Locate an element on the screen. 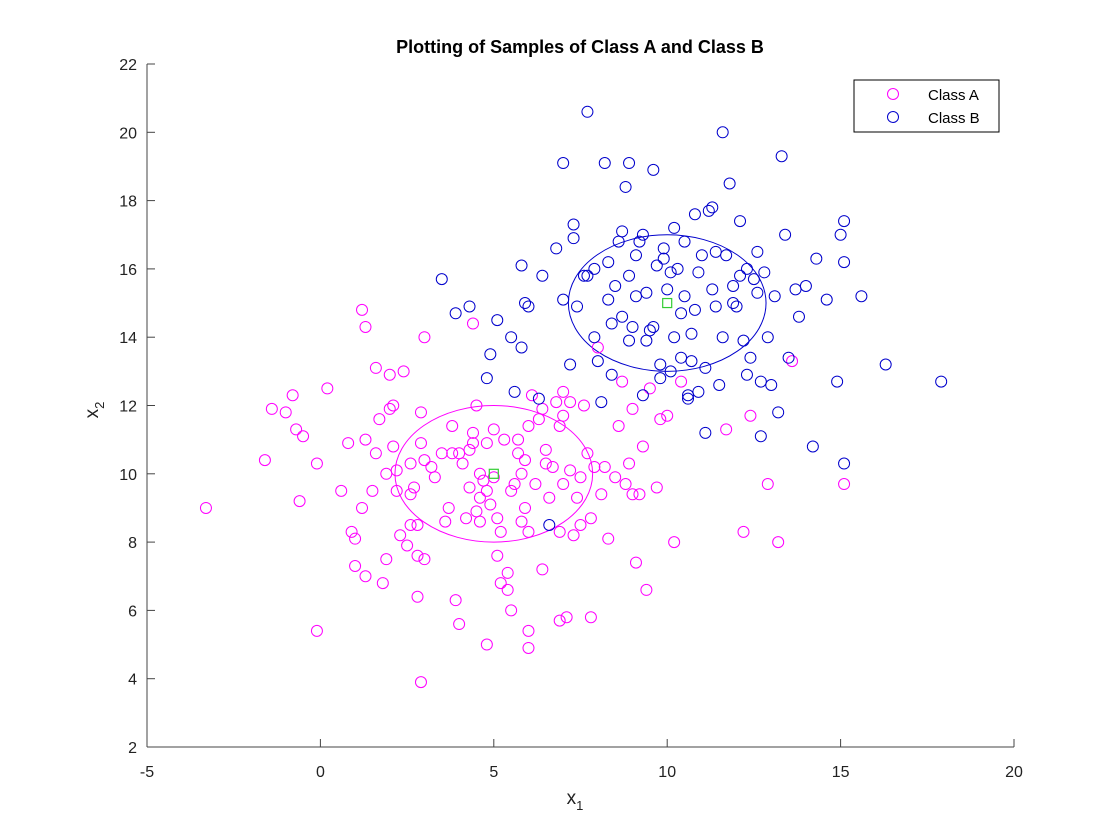  y-axis-label: x2 is located at coordinates (94, 410).